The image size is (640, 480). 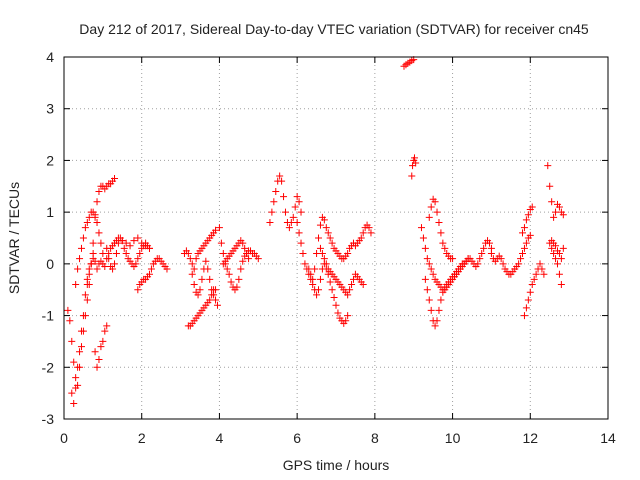 What do you see at coordinates (50, 160) in the screenshot?
I see `y-tick-label: 2` at bounding box center [50, 160].